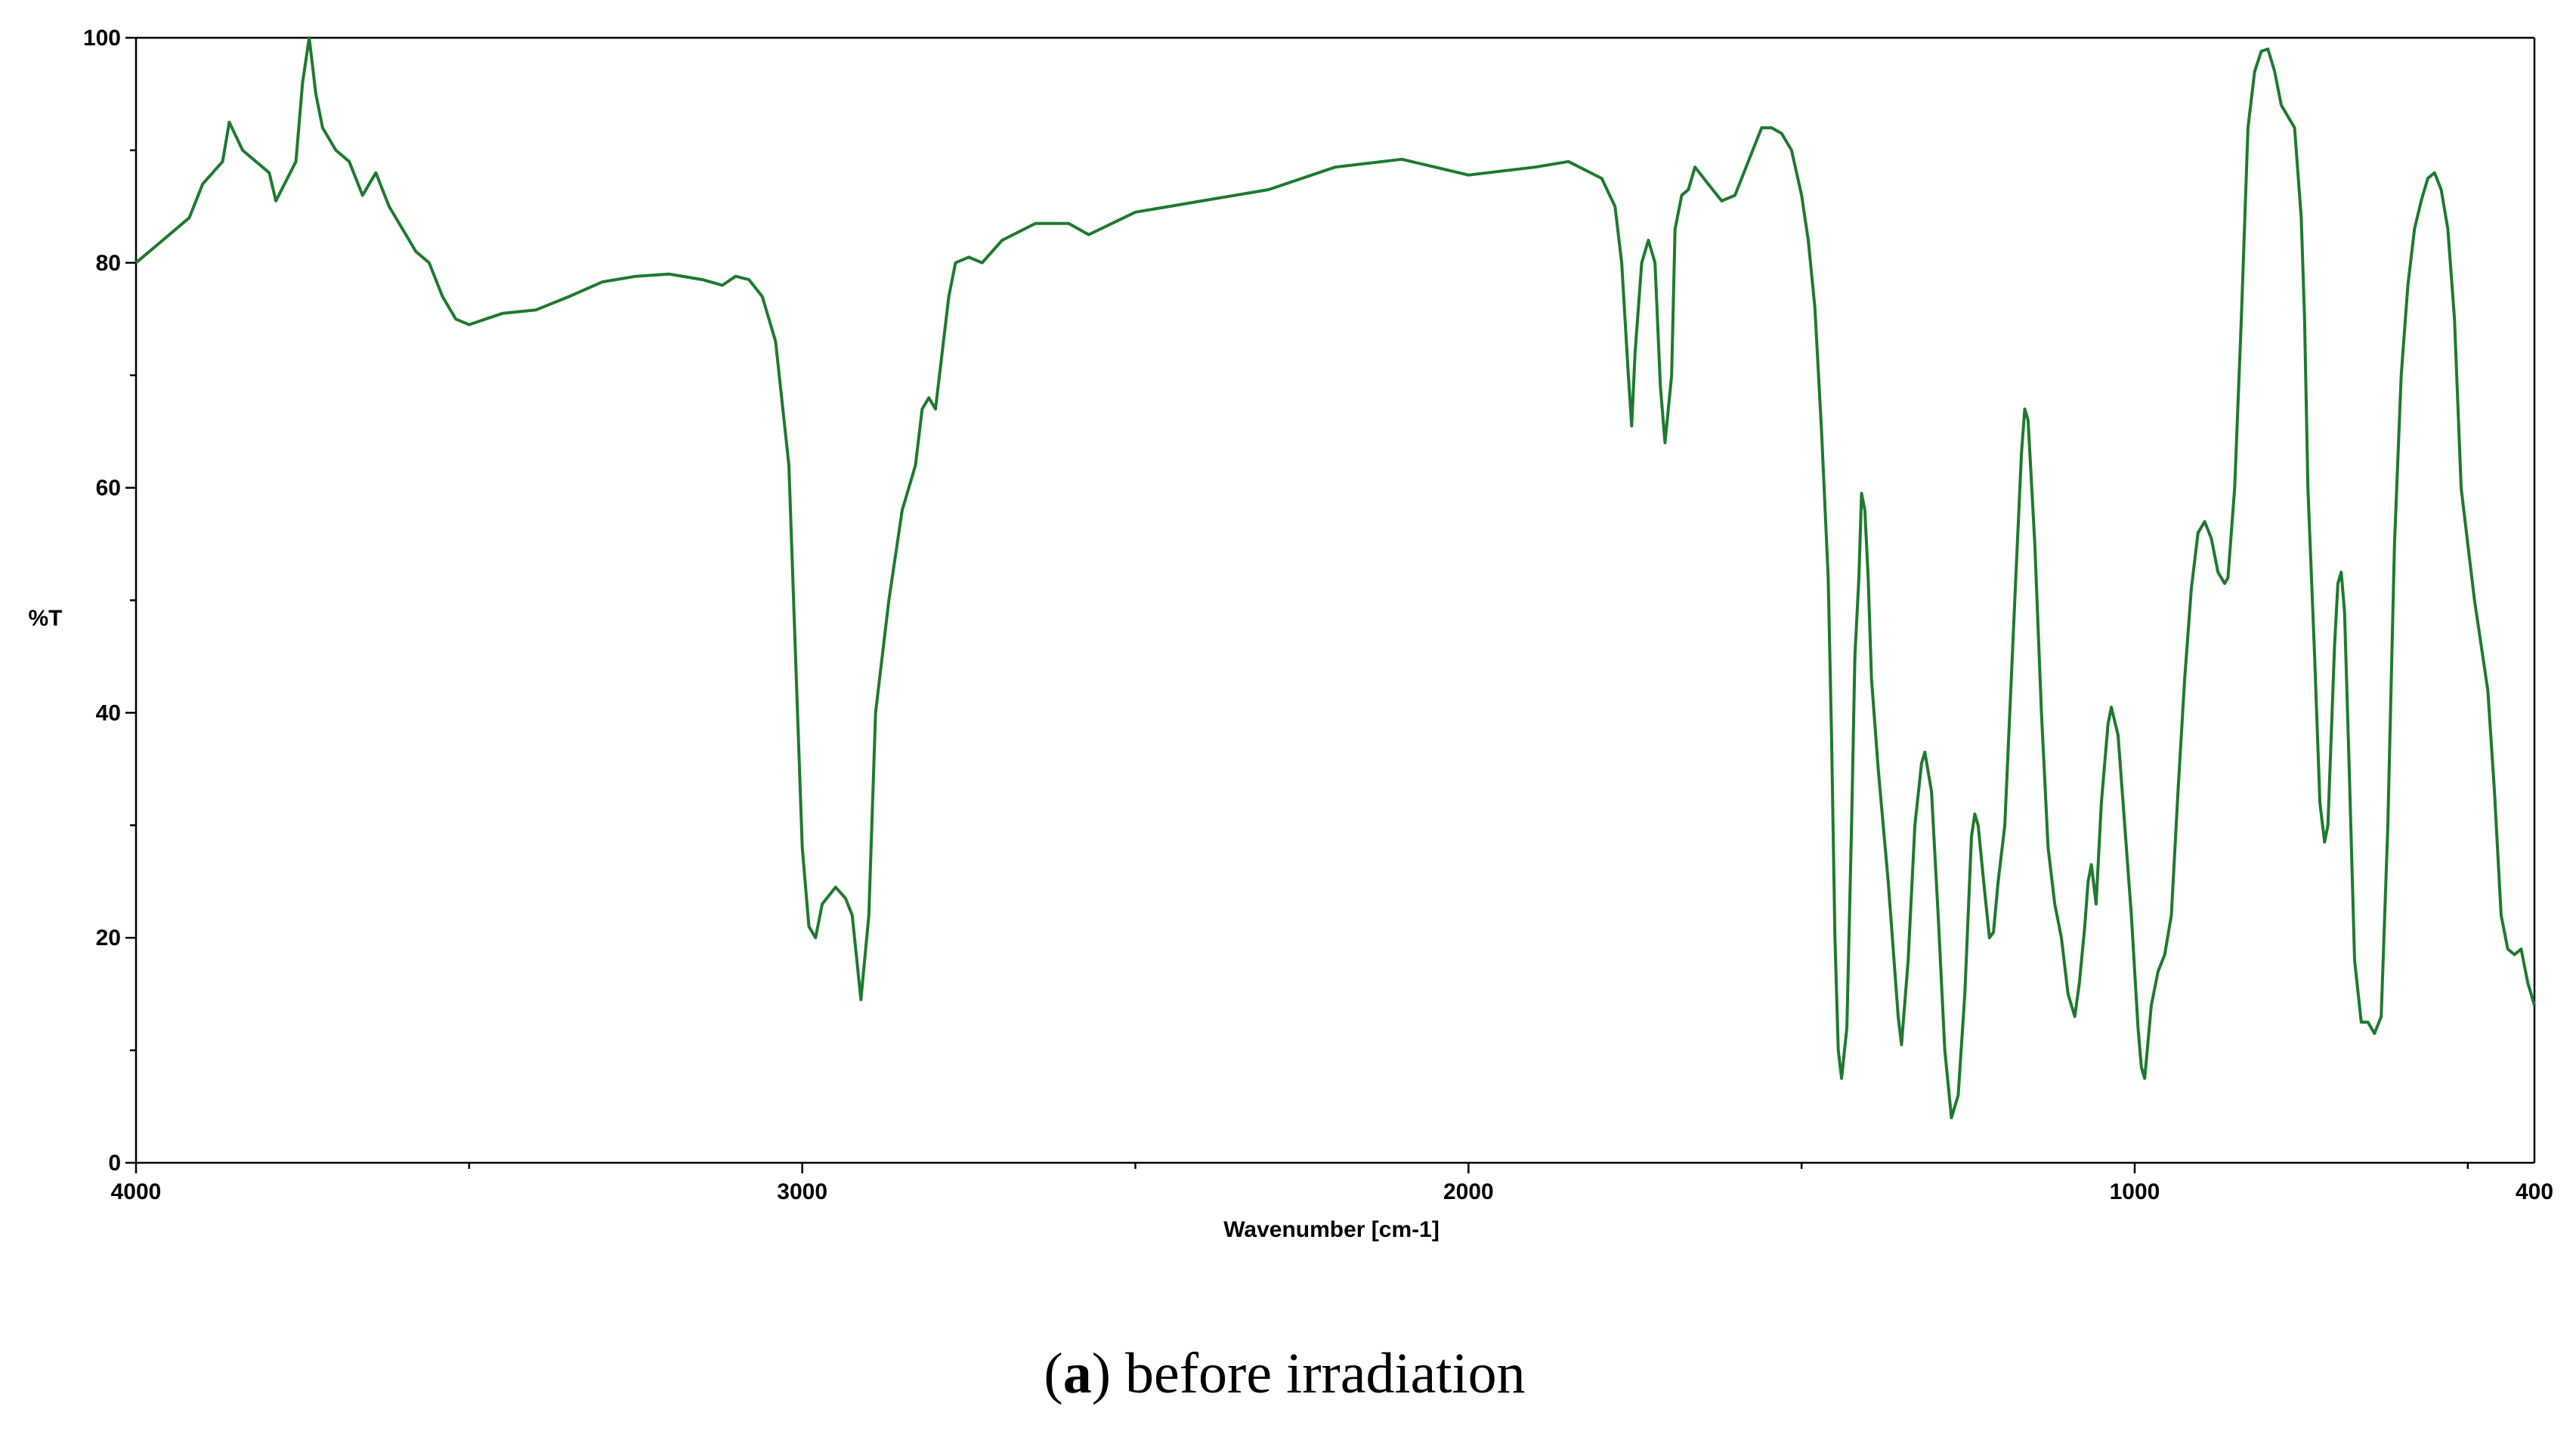 This screenshot has width=2576, height=1431. I want to click on y-ticks: 0 20 40 60 80 100, so click(109, 601).